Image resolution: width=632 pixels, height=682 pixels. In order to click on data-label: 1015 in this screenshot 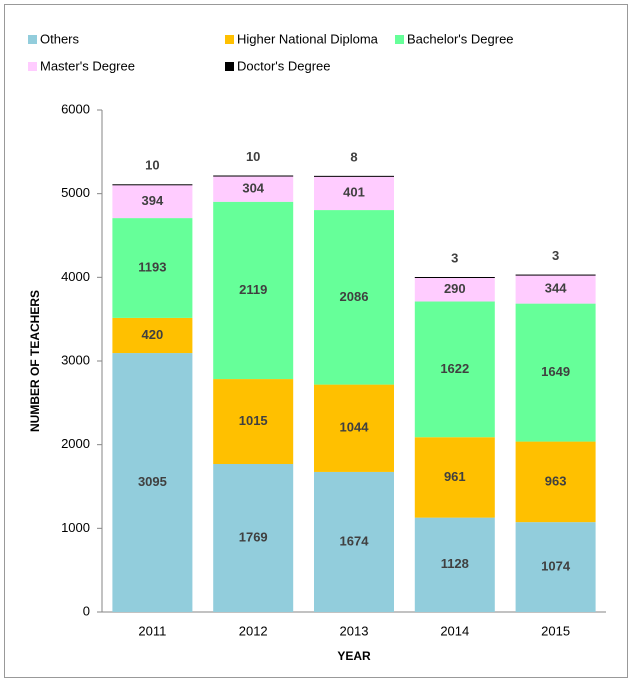, I will do `click(253, 420)`.